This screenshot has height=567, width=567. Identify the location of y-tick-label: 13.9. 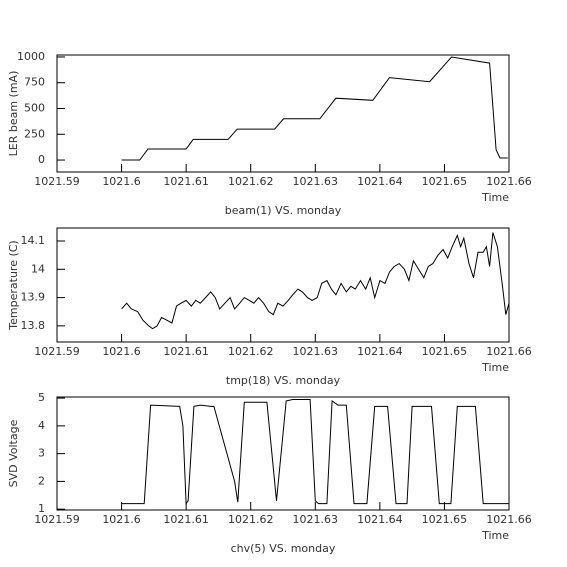
(33, 297).